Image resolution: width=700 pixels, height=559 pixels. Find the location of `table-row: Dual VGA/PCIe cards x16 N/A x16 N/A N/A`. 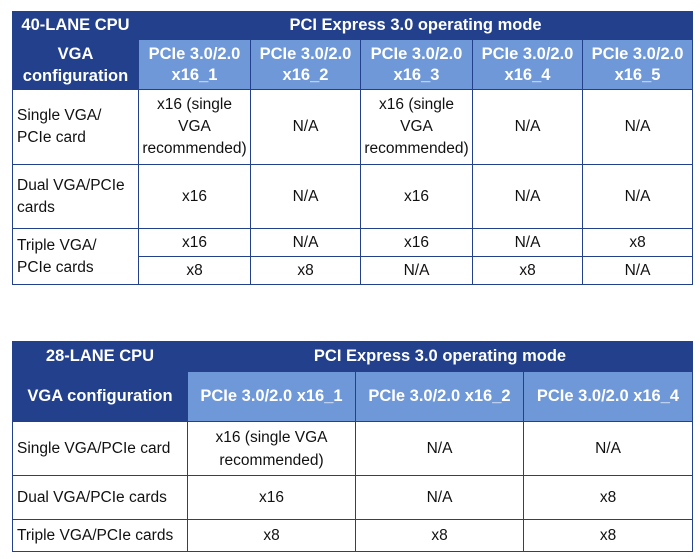

table-row: Dual VGA/PCIe cards x16 N/A x16 N/A N/A is located at coordinates (353, 196).